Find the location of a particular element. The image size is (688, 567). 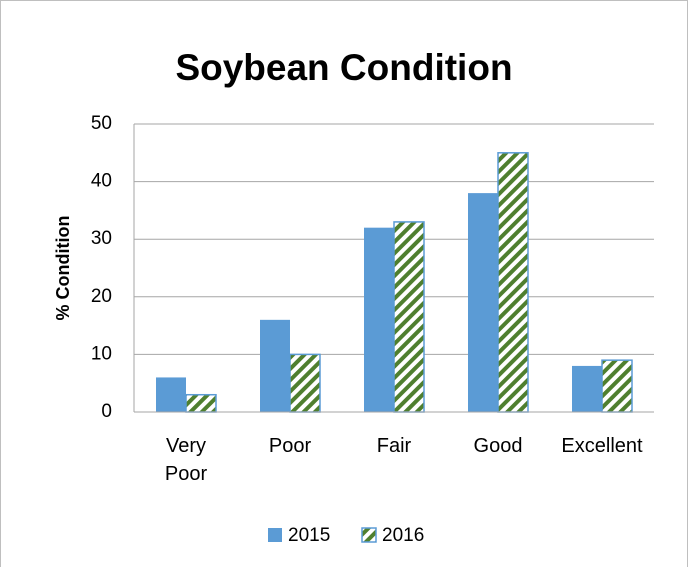

y-tick-label: 20 is located at coordinates (101, 296).